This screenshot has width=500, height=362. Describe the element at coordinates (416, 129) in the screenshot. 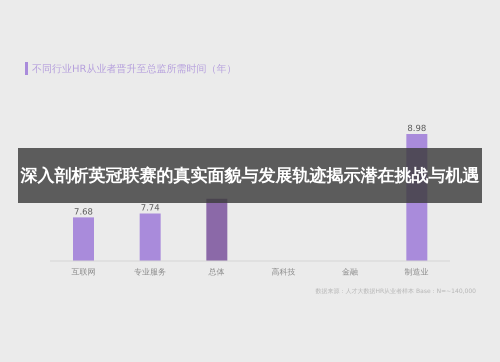

I see `data-label: 8.98` at that location.